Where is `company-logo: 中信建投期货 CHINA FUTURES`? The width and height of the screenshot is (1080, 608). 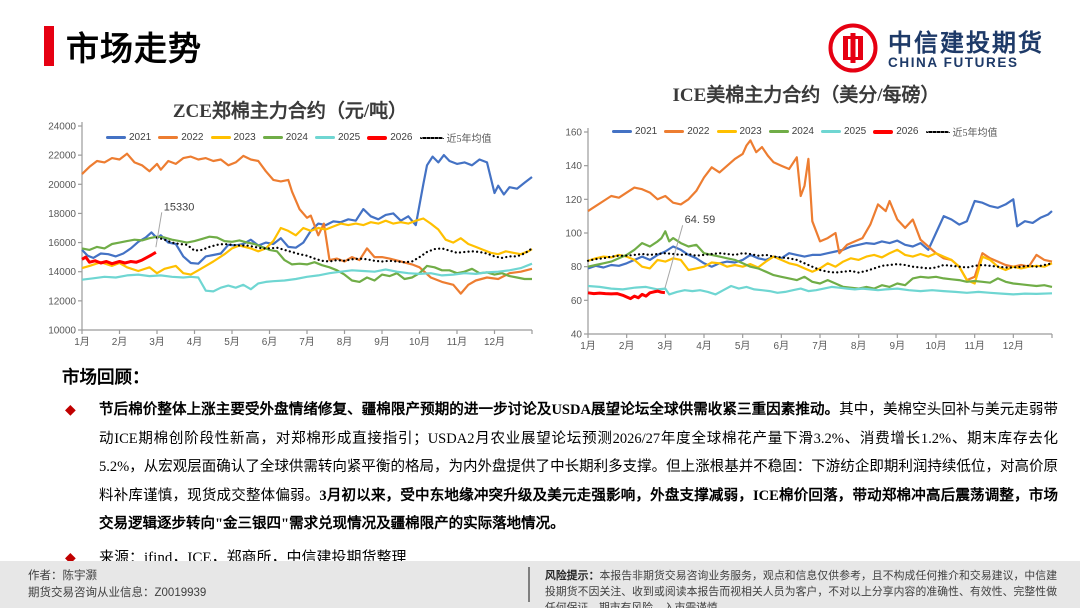
company-logo: 中信建投期货 CHINA FUTURES is located at coordinates (935, 50).